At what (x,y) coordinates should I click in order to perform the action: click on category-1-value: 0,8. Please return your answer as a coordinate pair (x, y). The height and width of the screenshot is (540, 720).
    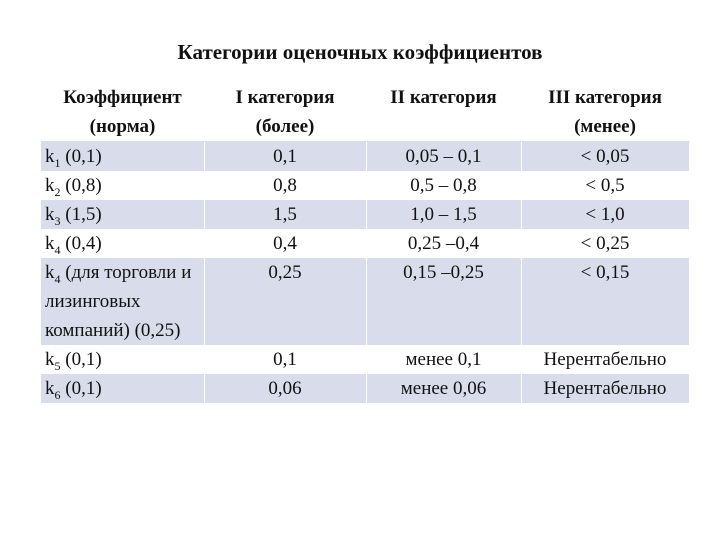
    Looking at the image, I should click on (285, 185).